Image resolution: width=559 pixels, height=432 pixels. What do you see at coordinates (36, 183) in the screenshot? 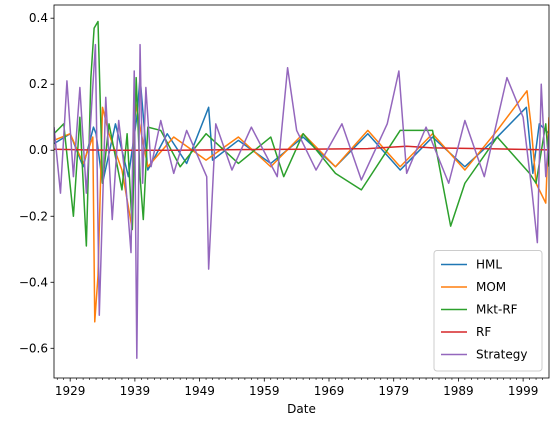
I see `y-axis: −0.6 −0.4 −0.2 0.0 0.2 0.4` at bounding box center [36, 183].